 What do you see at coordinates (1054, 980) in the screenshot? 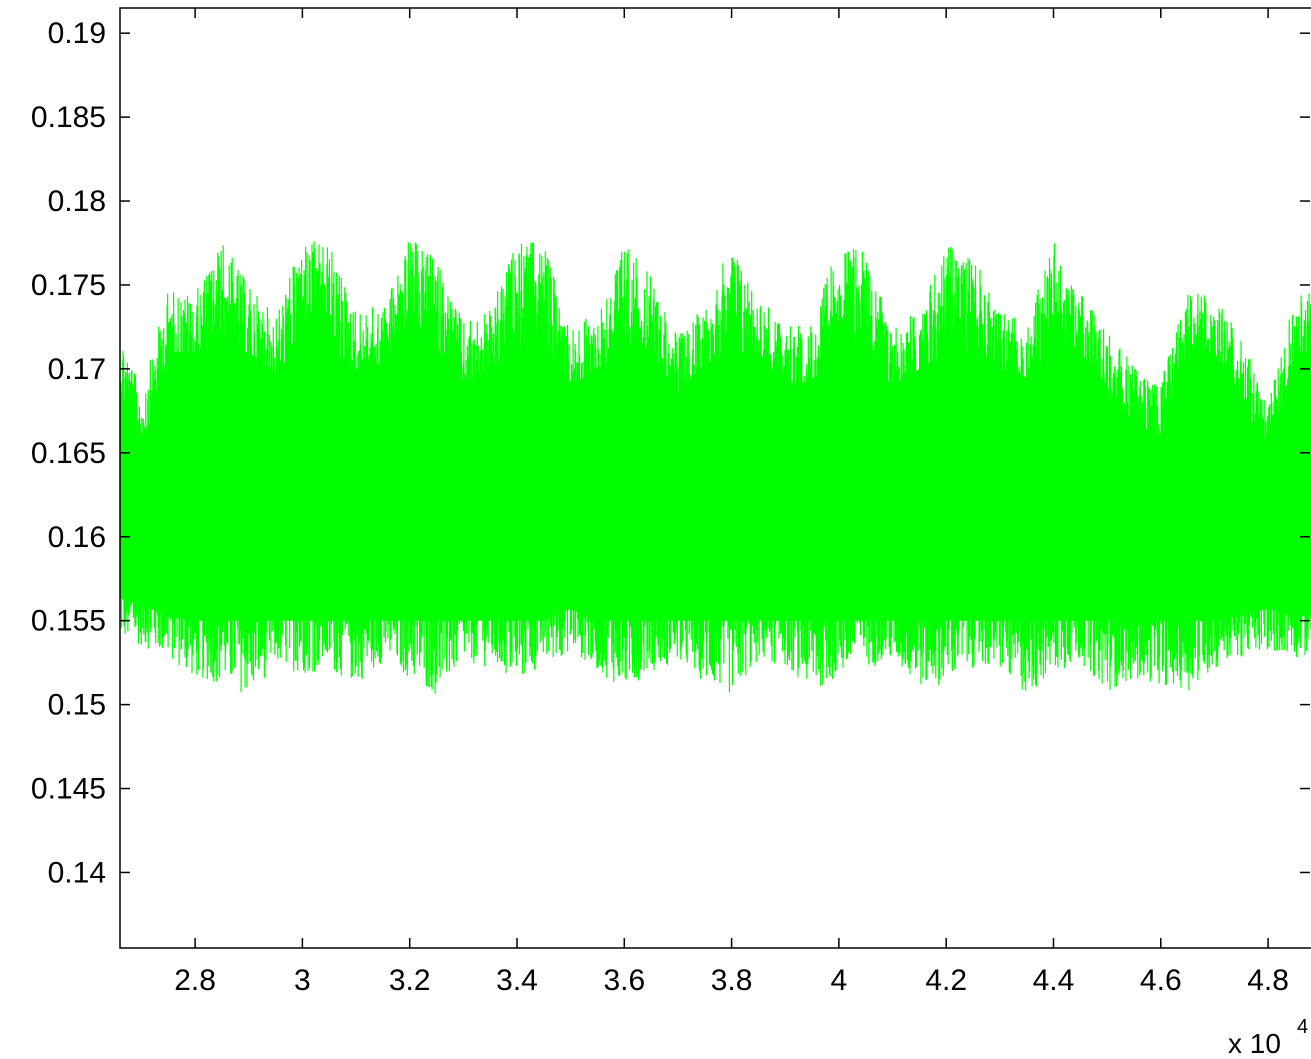
I see `x-tick-label: 4.4` at bounding box center [1054, 980].